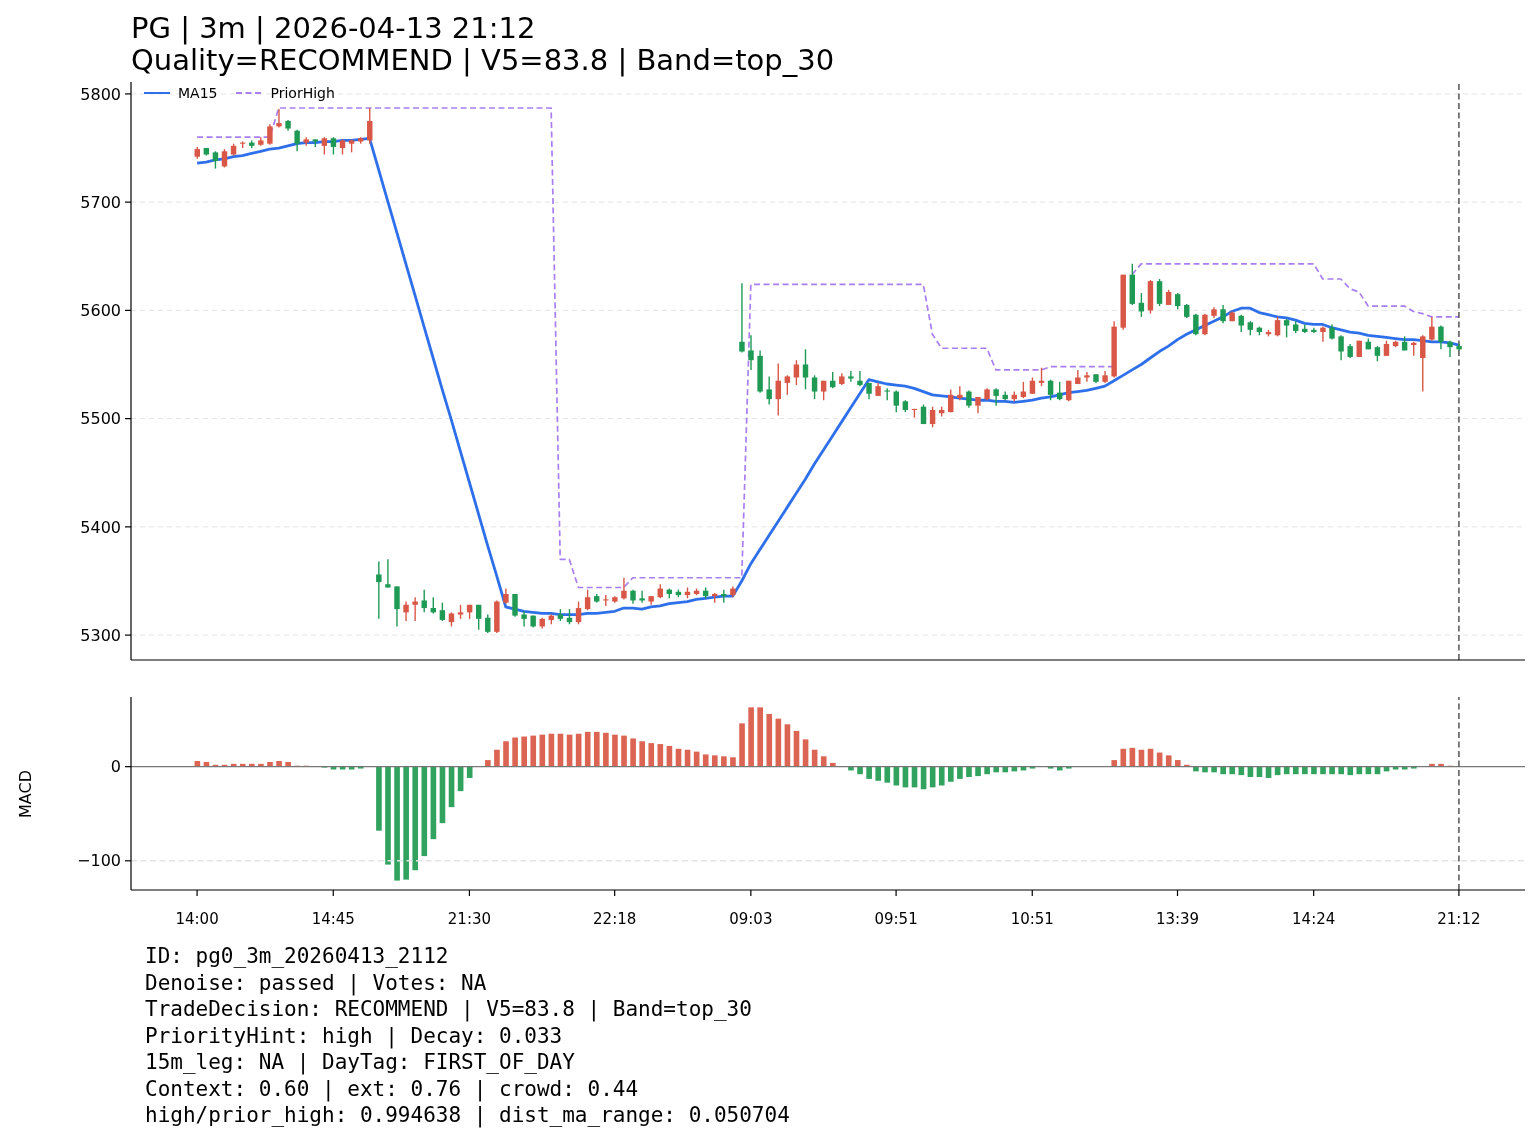 The image size is (1540, 1143). What do you see at coordinates (449, 1009) in the screenshot?
I see `text: TradeDecision: RECOMMEND | V5=83.8 | Band=top_30` at bounding box center [449, 1009].